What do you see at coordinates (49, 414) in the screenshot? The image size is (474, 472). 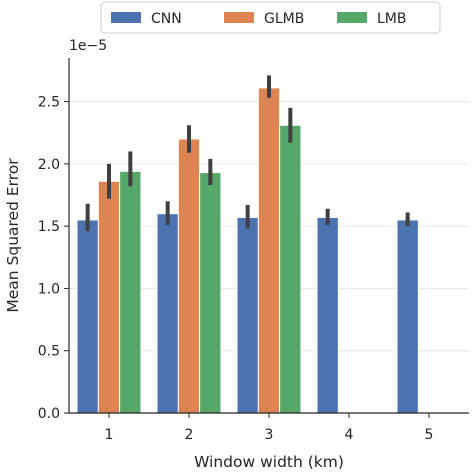 I see `y-tick-label: 0.0` at bounding box center [49, 414].